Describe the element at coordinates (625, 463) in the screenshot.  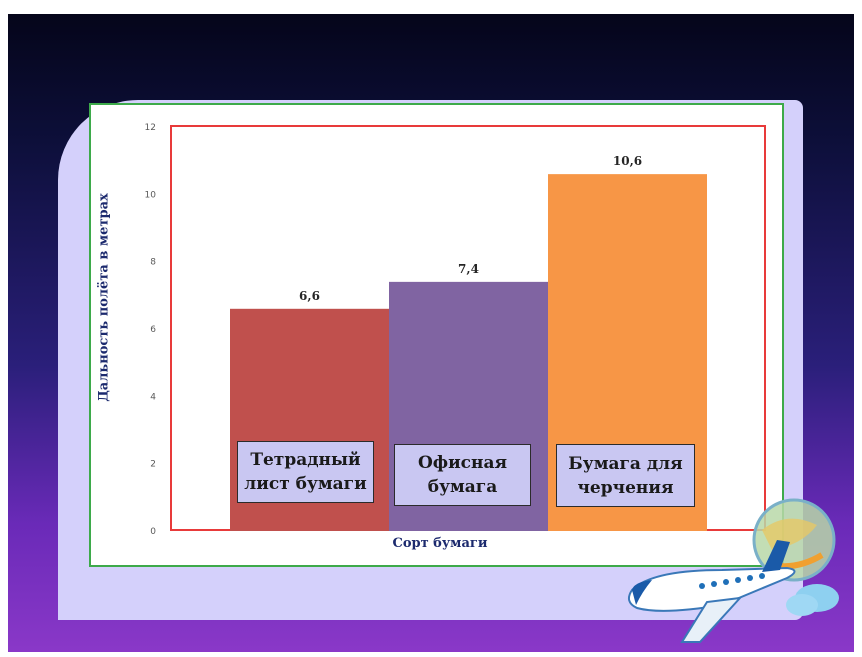
I see `category-label-line: Бумага для` at that location.